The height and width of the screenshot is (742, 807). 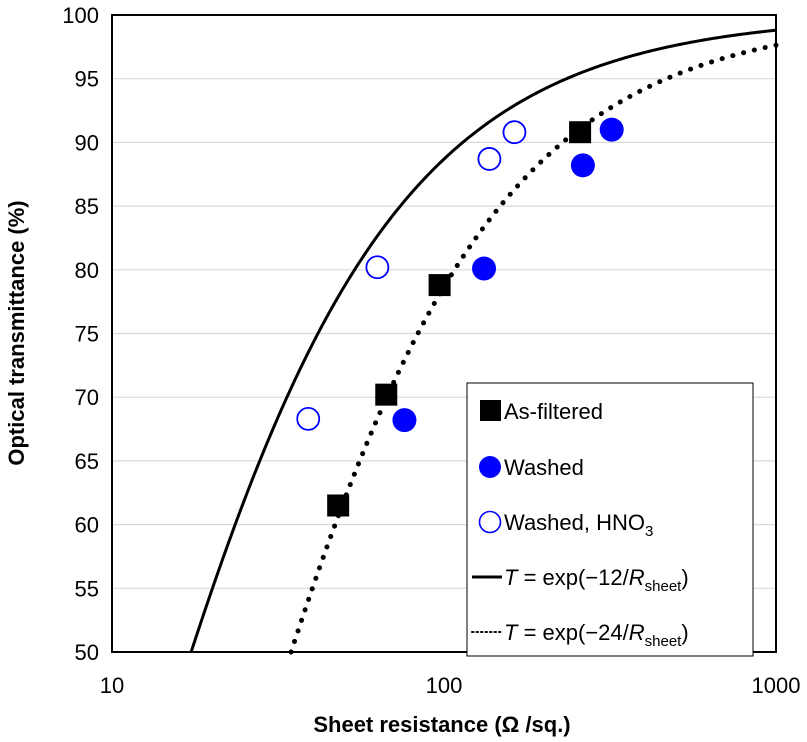 What do you see at coordinates (87, 79) in the screenshot?
I see `y-tick-label: 95` at bounding box center [87, 79].